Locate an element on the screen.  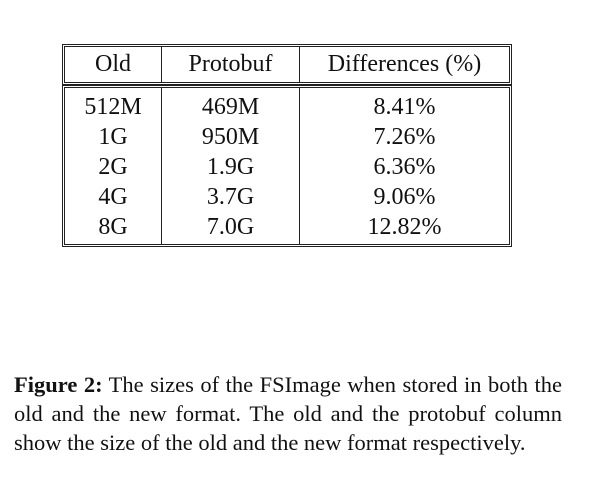
table-cell: 2G is located at coordinates (113, 167).